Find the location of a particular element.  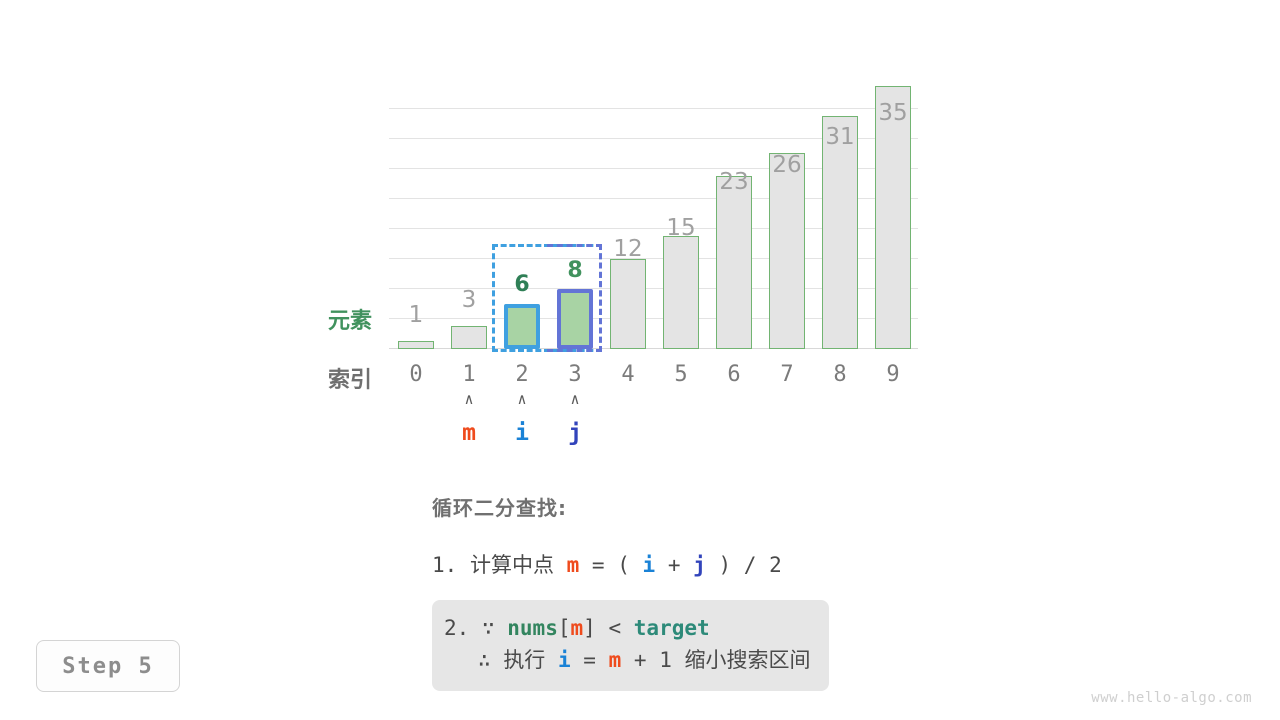

step2-bracket-close: ] is located at coordinates (589, 627).